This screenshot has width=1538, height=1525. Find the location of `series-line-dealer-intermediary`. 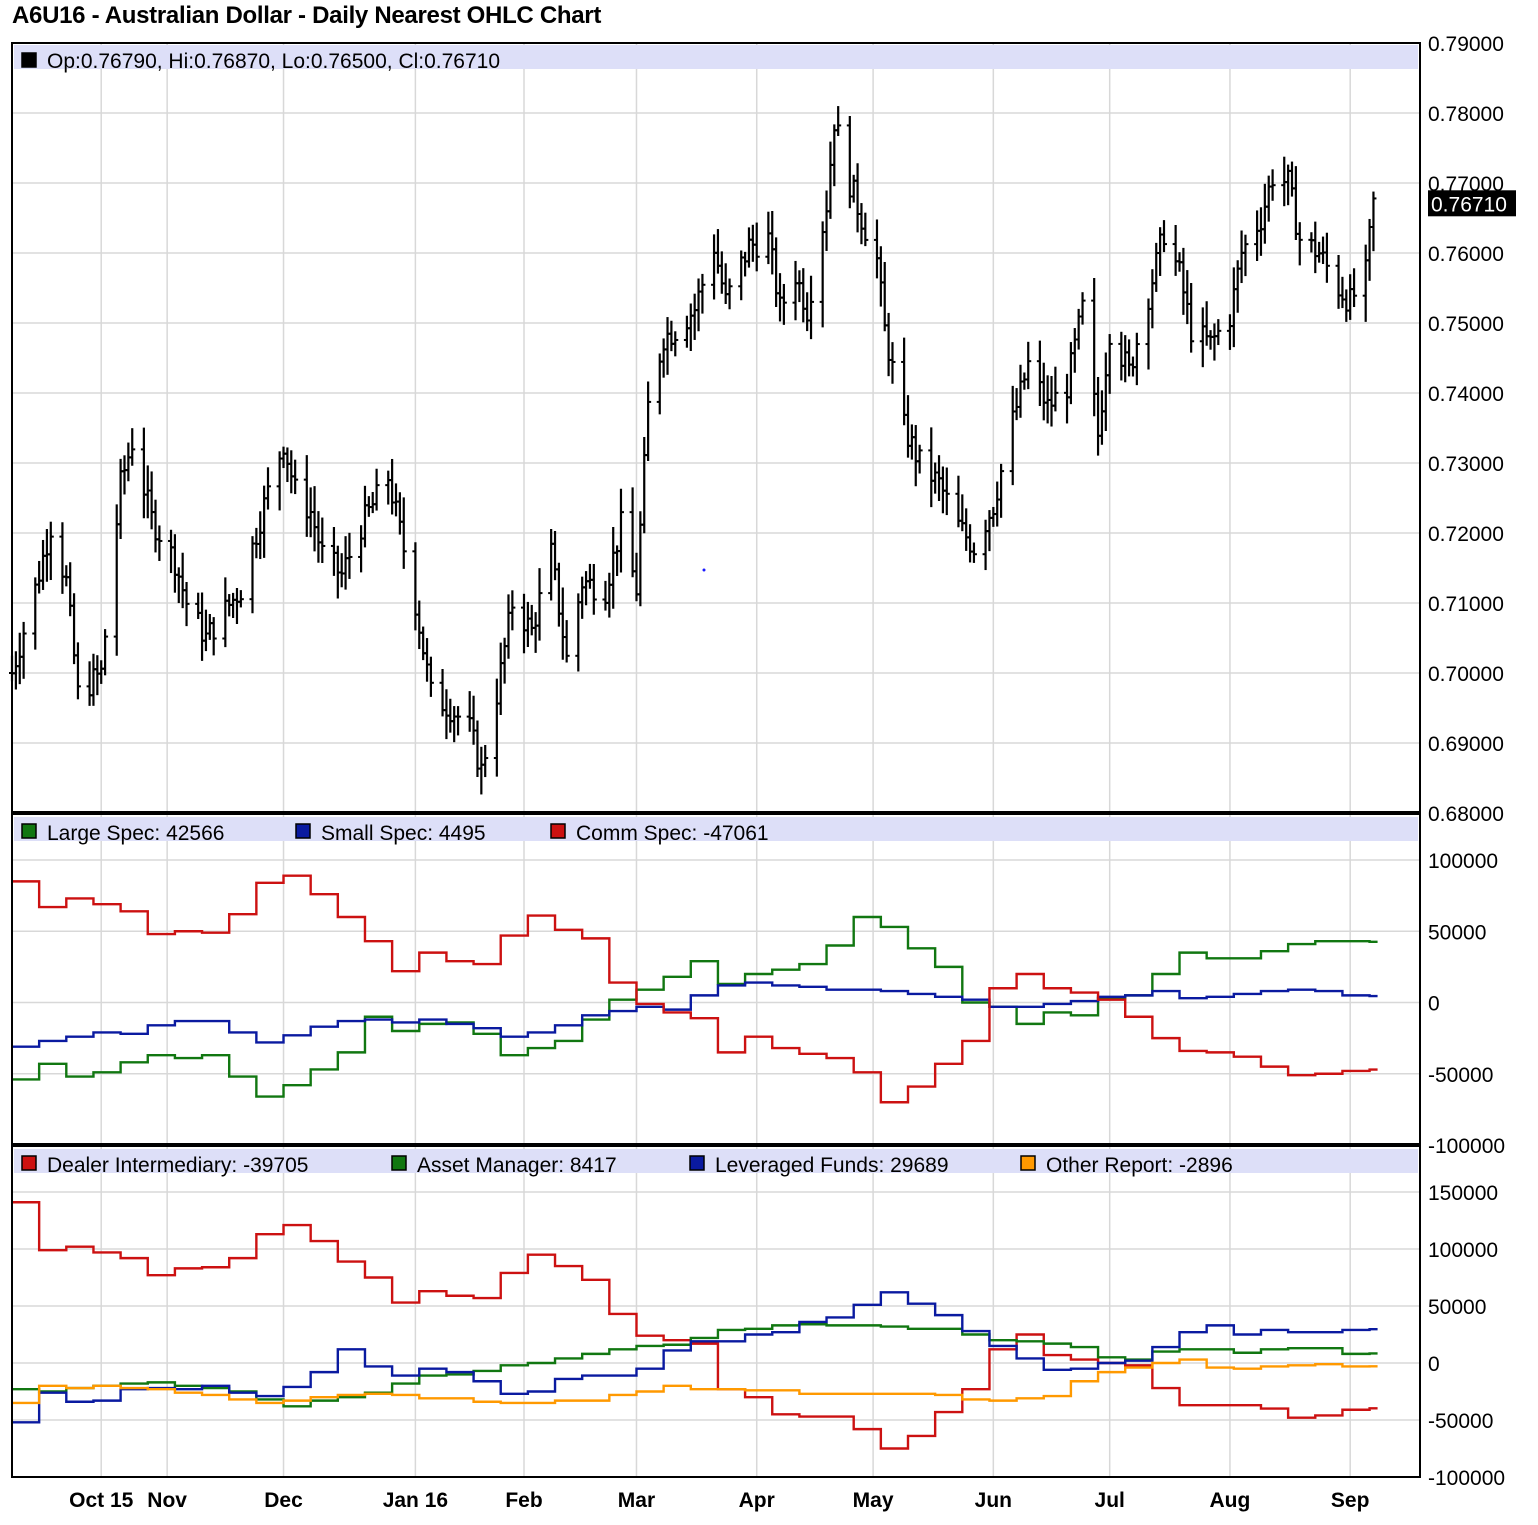

series-line-dealer-intermediary is located at coordinates (695, 1325).